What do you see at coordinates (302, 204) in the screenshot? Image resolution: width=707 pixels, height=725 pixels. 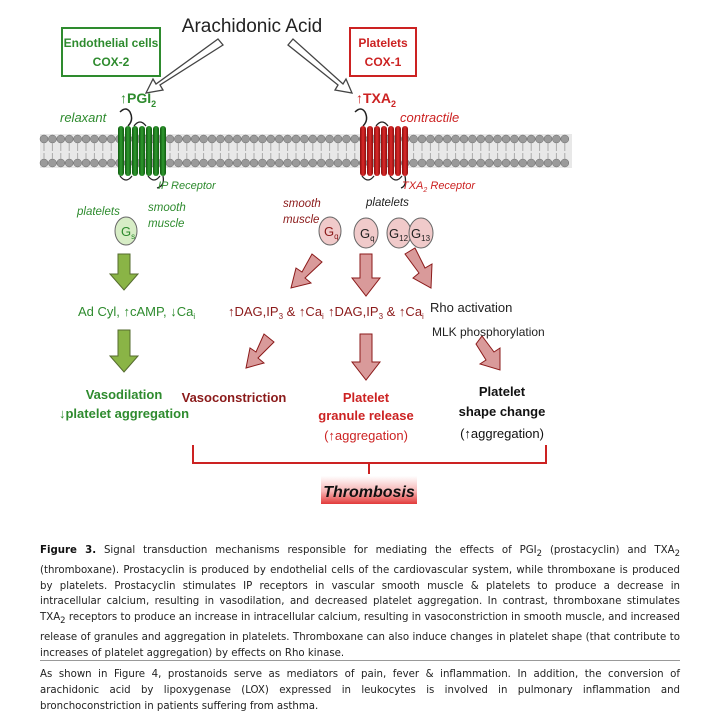 I see `right-smooth-label: smooth` at bounding box center [302, 204].